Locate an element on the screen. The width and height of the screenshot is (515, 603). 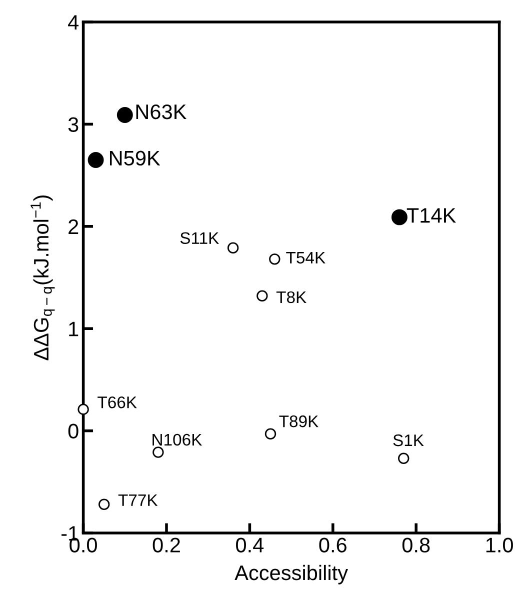
annotation: N106K is located at coordinates (177, 440).